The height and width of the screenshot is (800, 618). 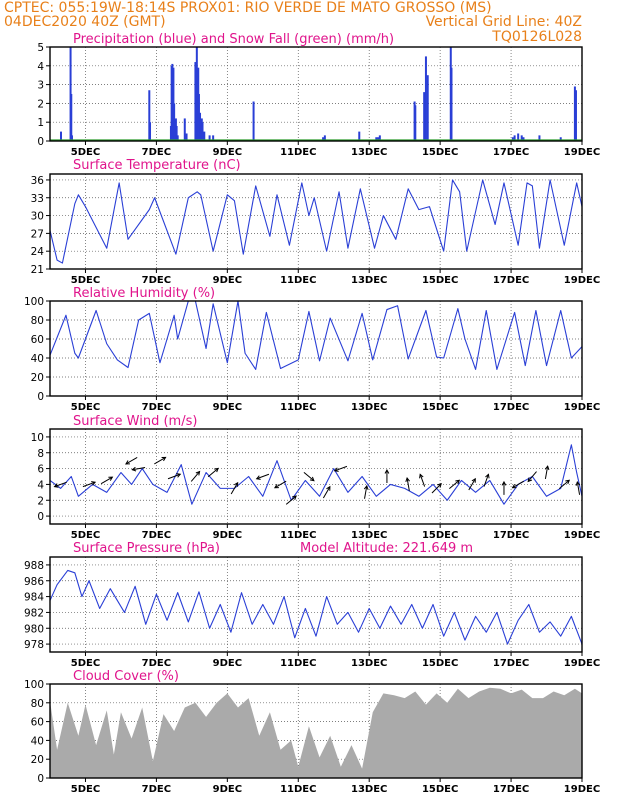 What do you see at coordinates (511, 280) in the screenshot?
I see `xtick-label-temp-6: 17DEC` at bounding box center [511, 280].